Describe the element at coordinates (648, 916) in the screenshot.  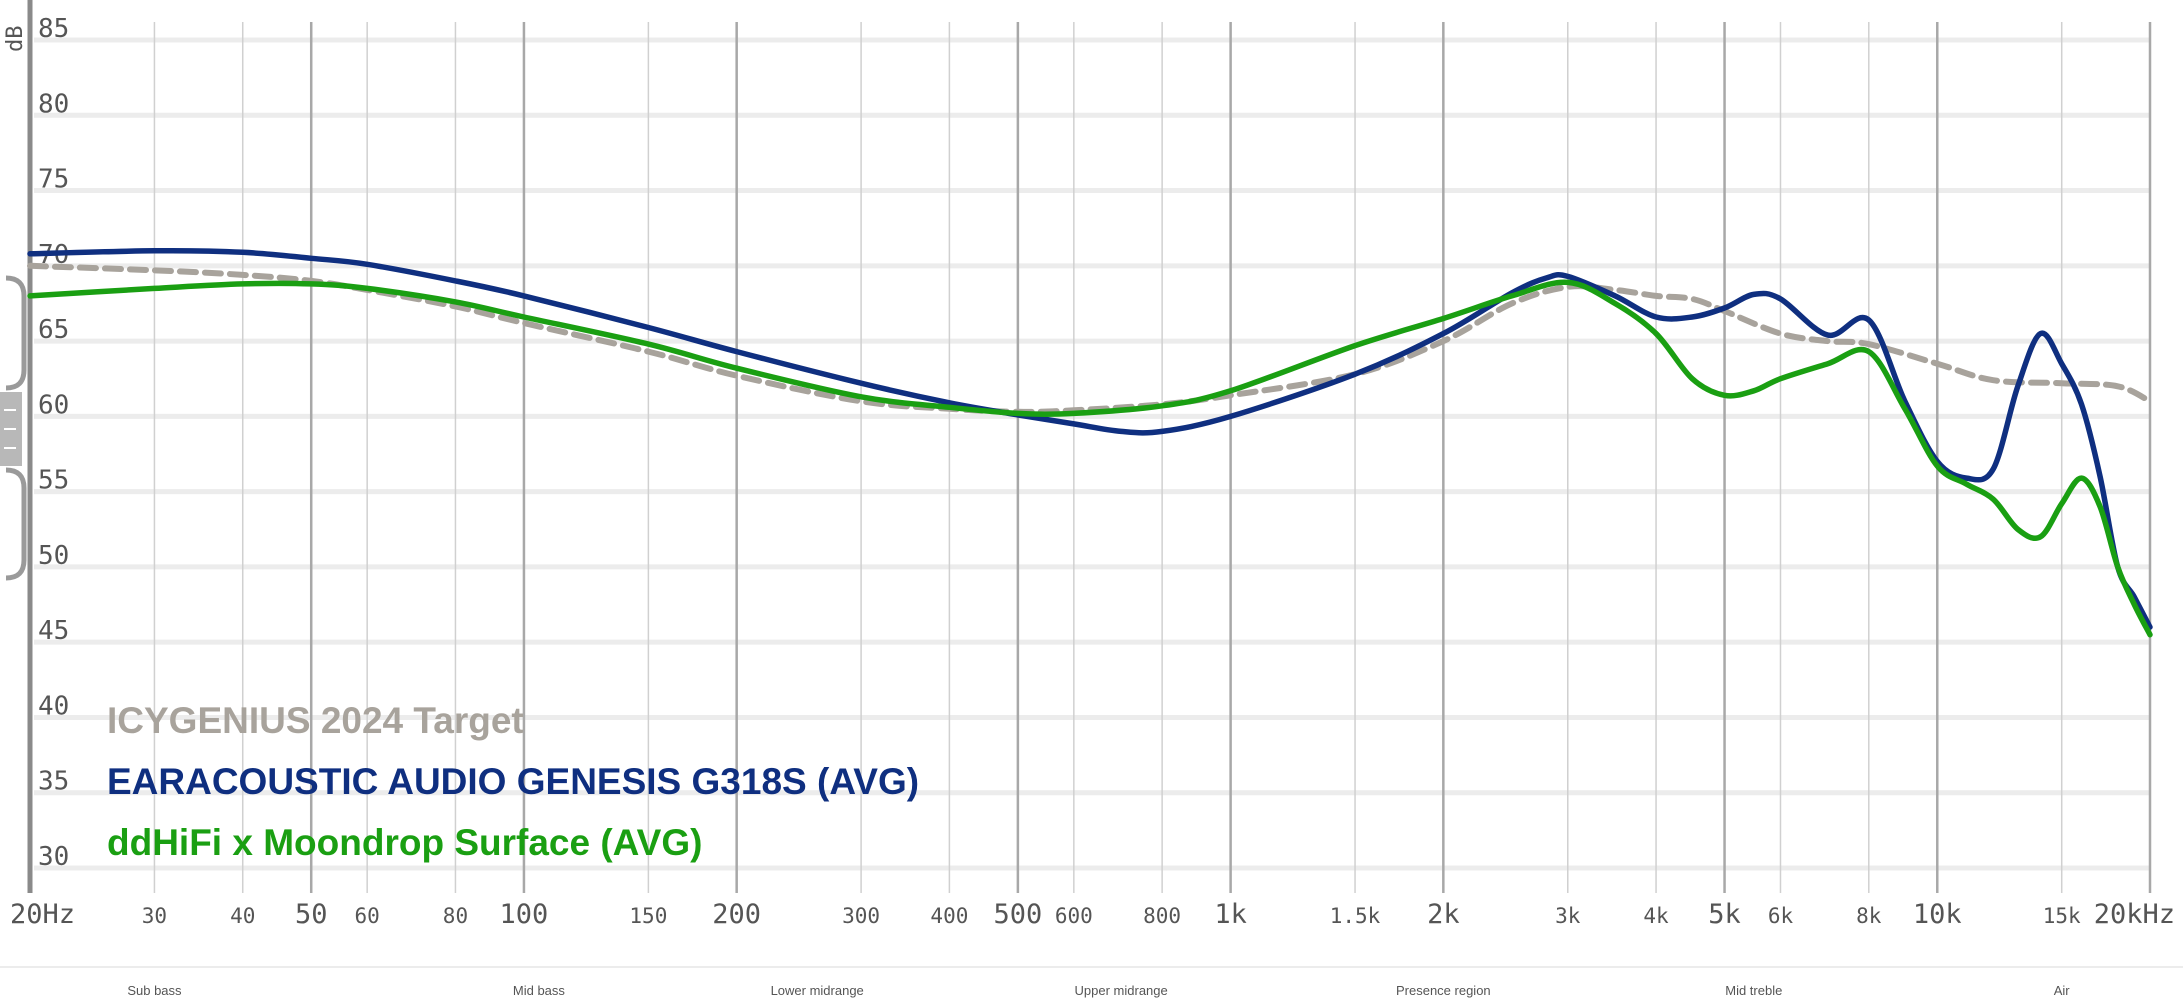
I see `x-tick-label: 150` at that location.